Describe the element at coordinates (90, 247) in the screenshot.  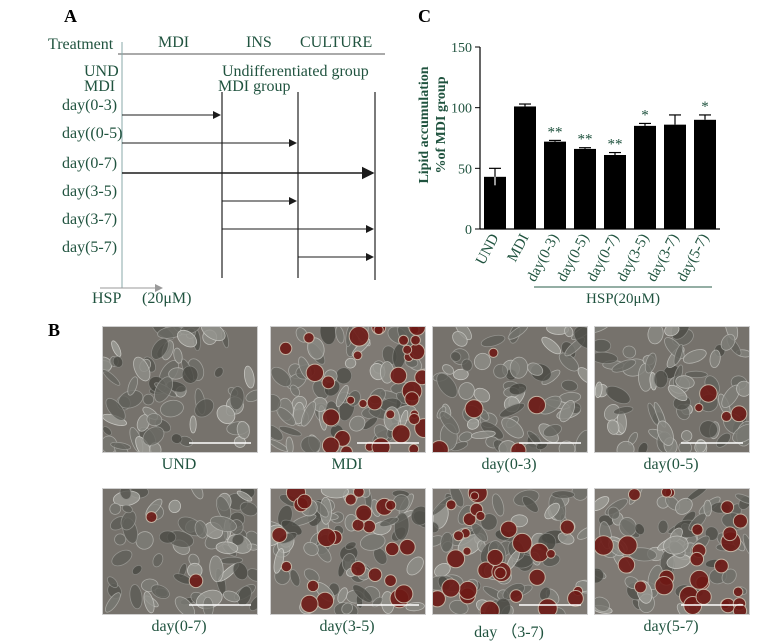
I see `treatment-row-label: day(5-7)` at that location.